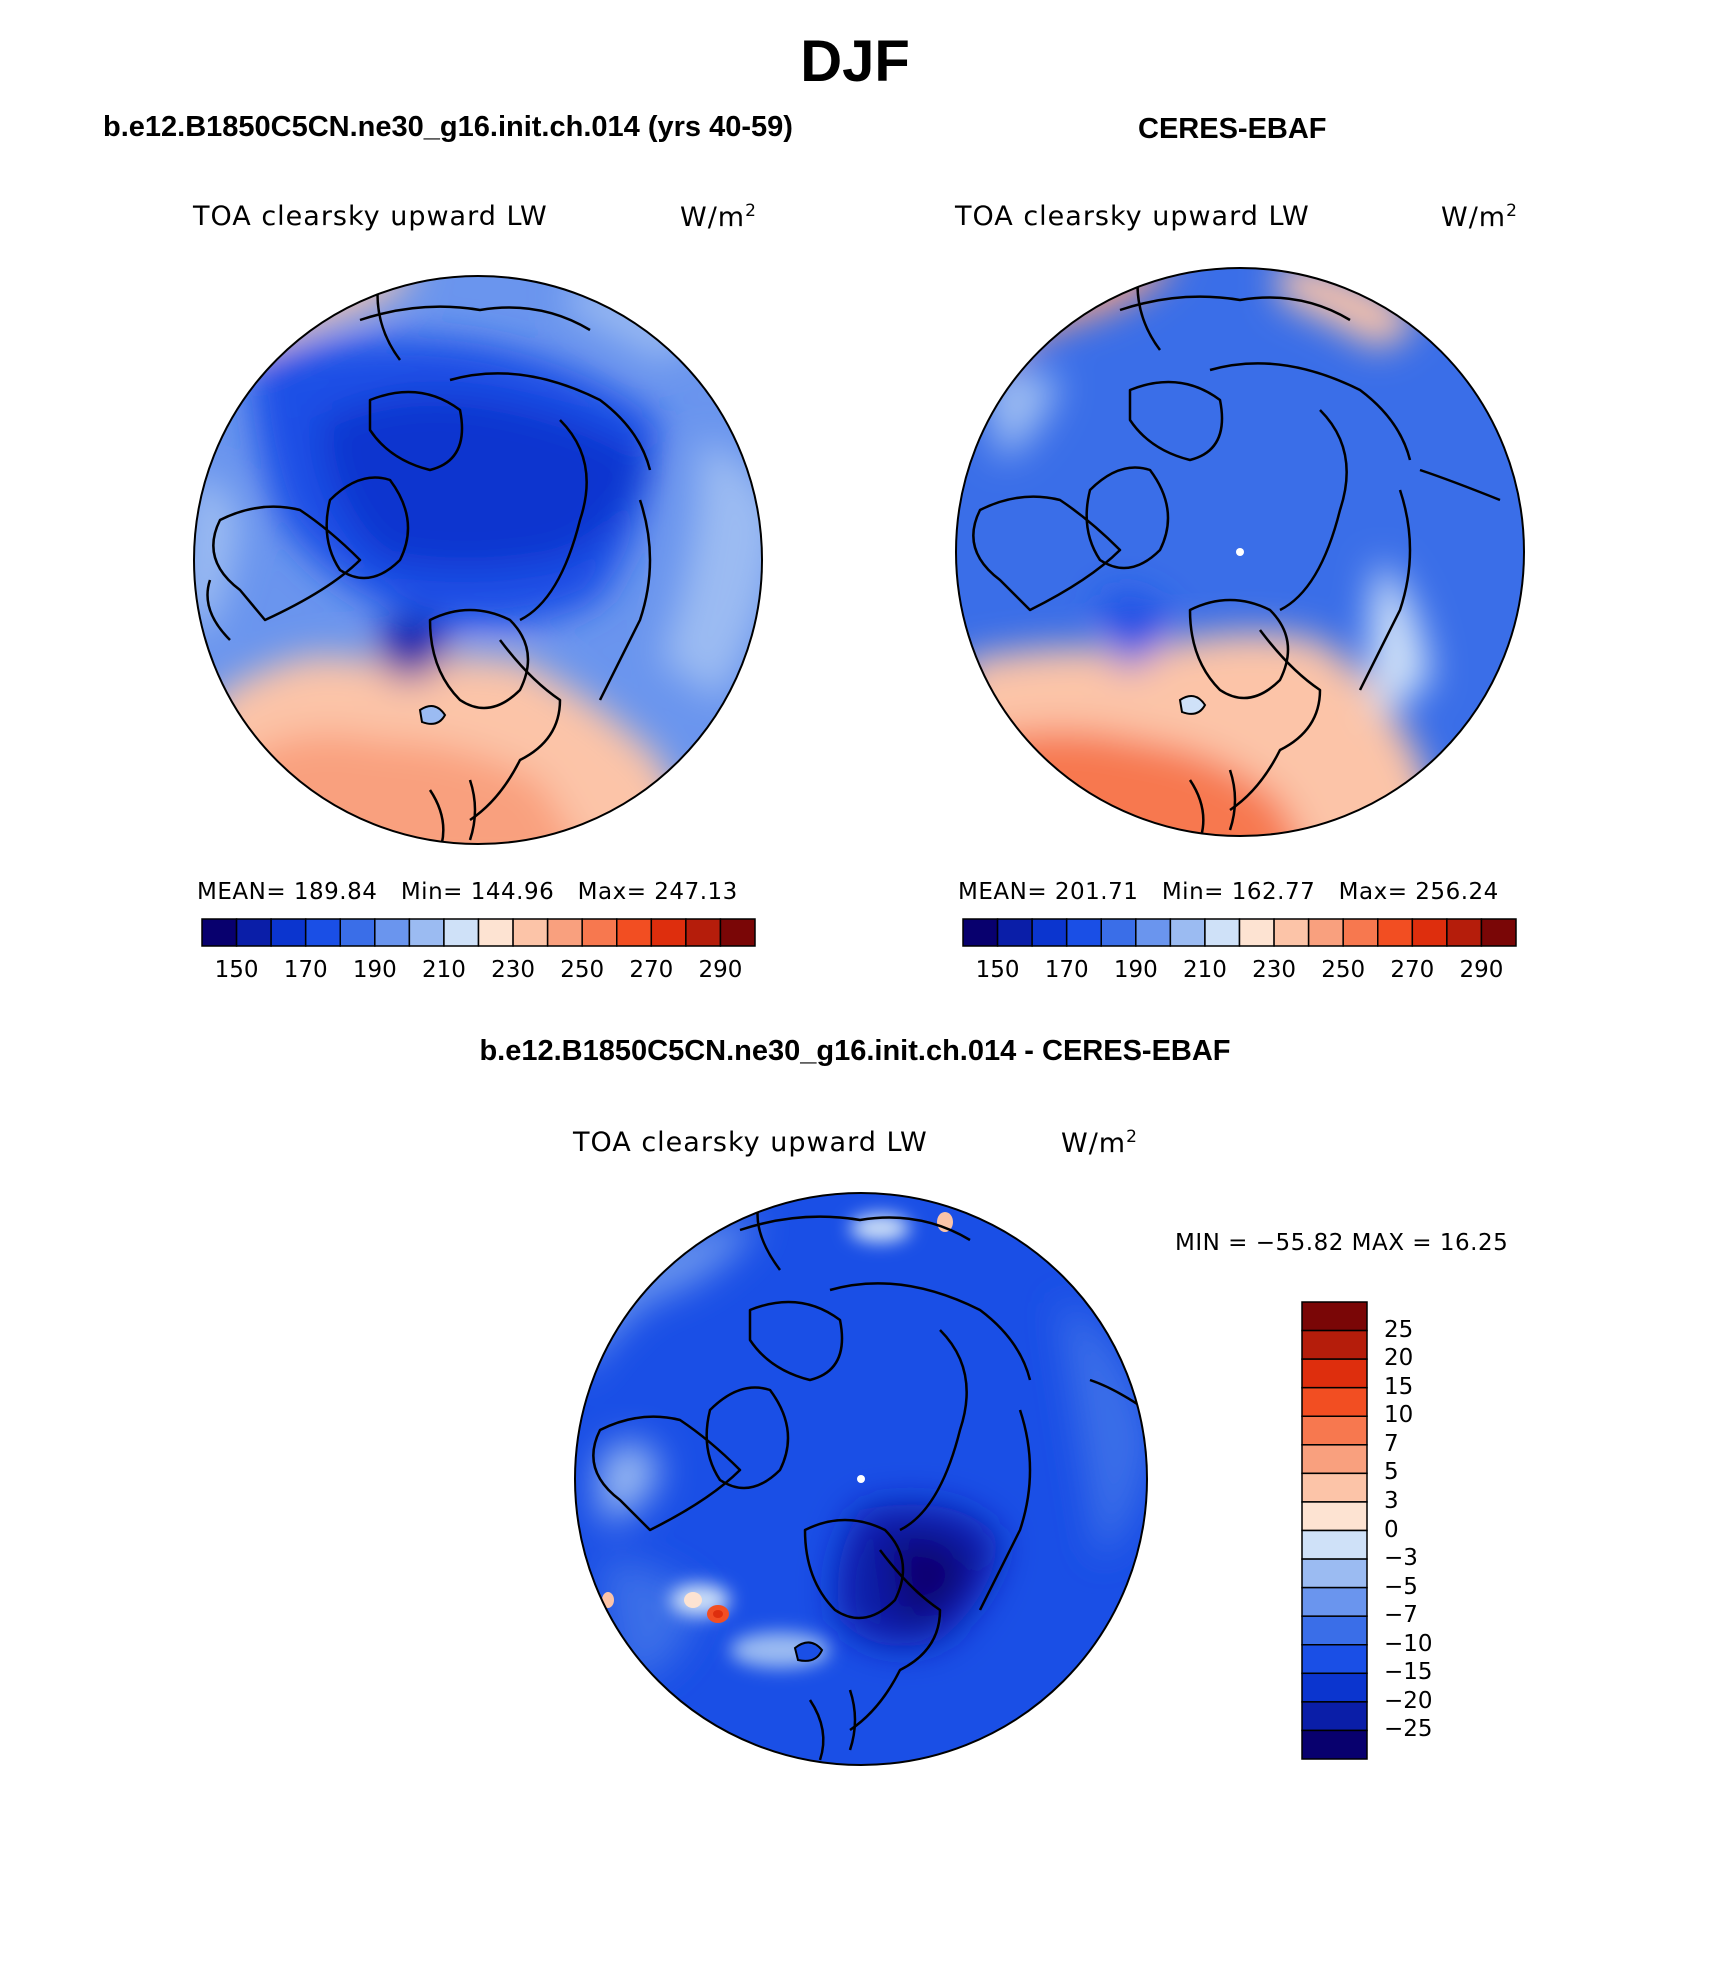 The image size is (1710, 1972). What do you see at coordinates (1391, 1472) in the screenshot?
I see `colorbar-tick-label: 5` at bounding box center [1391, 1472].